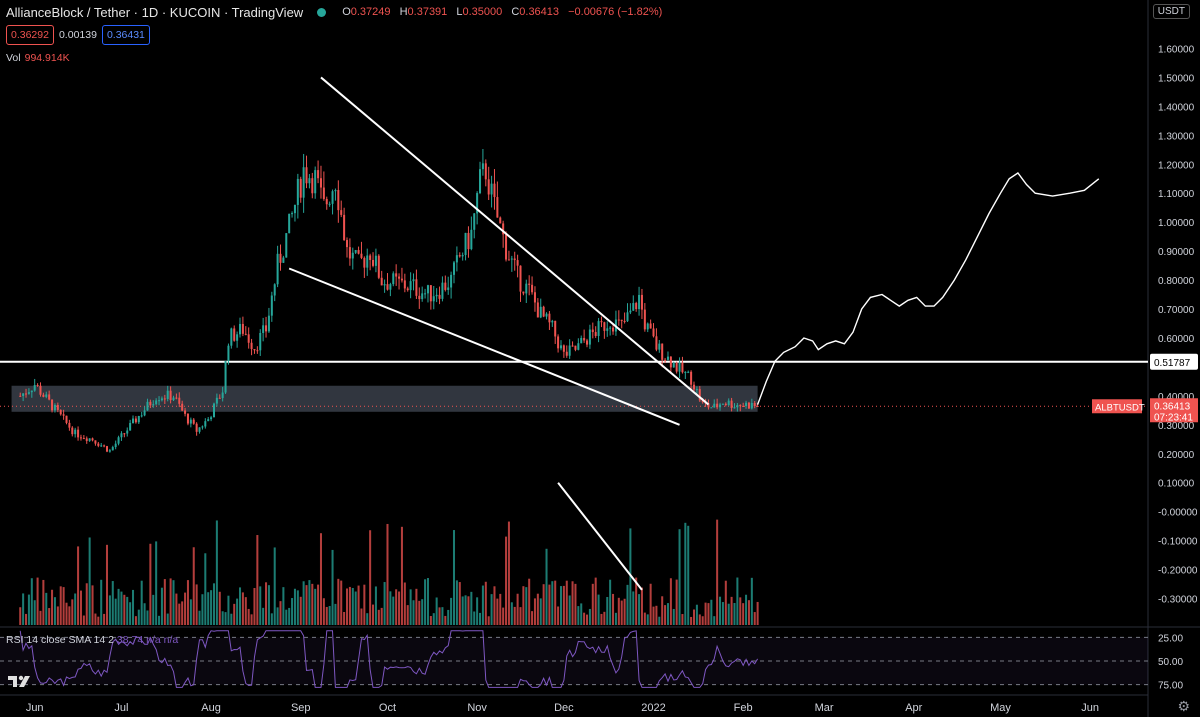 This screenshot has width=1200, height=717. What do you see at coordinates (539, 12) in the screenshot?
I see `close-value: 0.36413` at bounding box center [539, 12].